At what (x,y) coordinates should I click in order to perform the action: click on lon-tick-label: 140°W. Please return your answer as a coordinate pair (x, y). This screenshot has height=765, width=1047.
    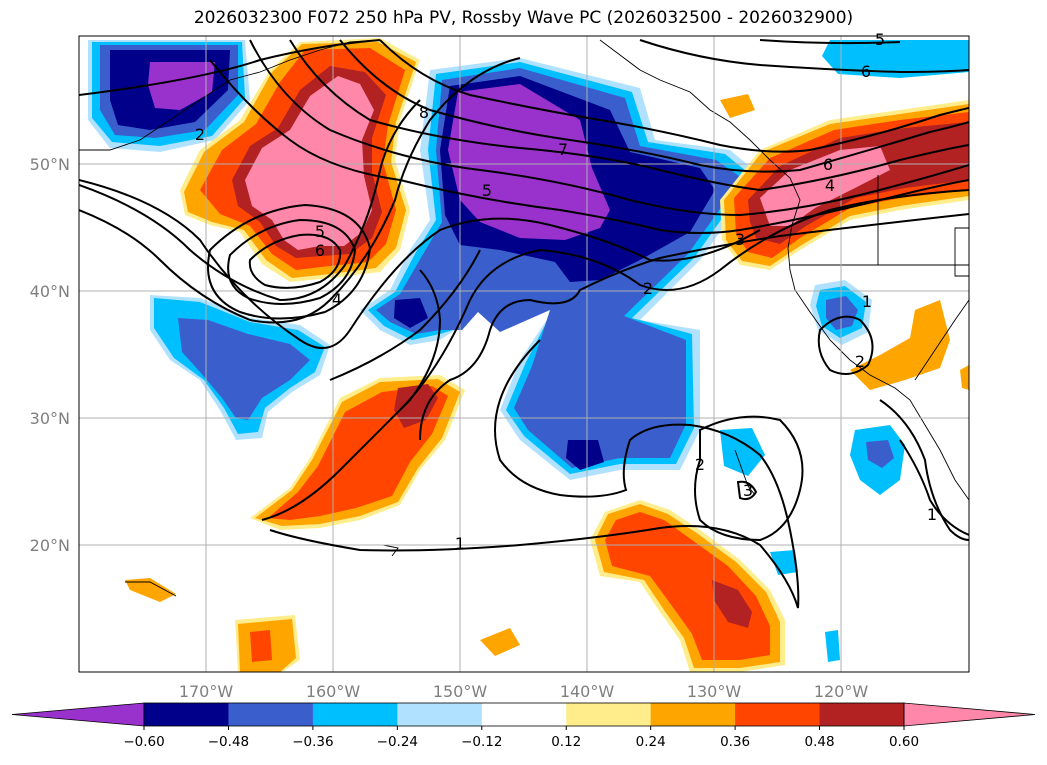
    Looking at the image, I should click on (587, 691).